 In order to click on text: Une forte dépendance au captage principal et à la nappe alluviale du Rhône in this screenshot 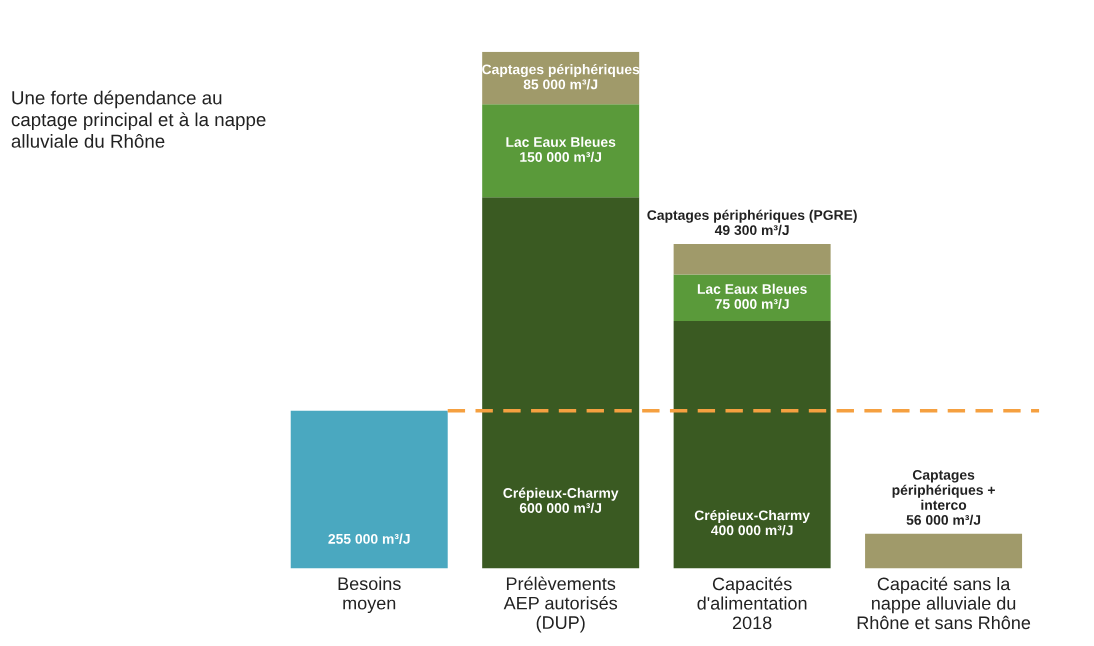, I will do `click(138, 119)`.